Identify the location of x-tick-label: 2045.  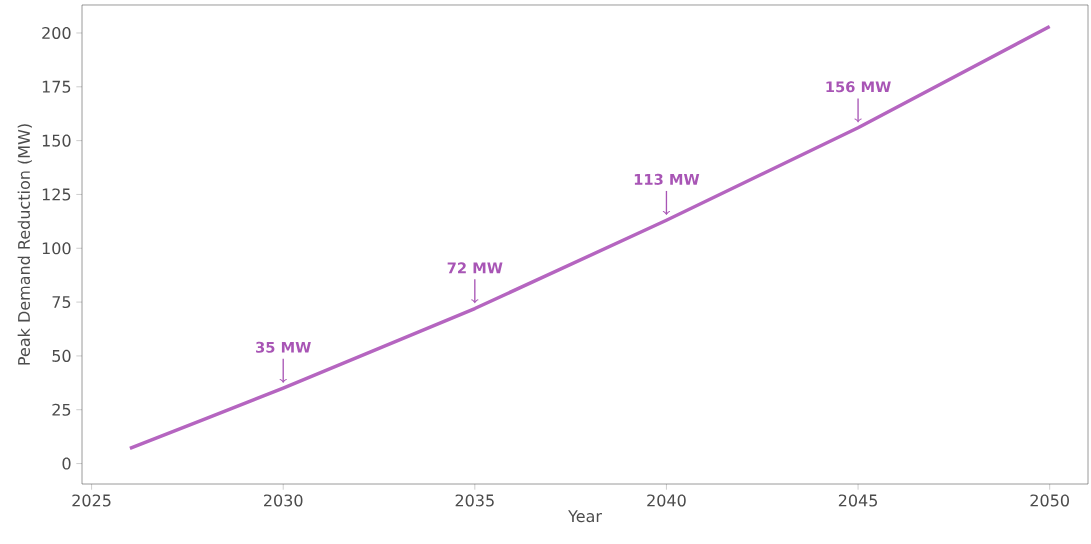
(858, 500).